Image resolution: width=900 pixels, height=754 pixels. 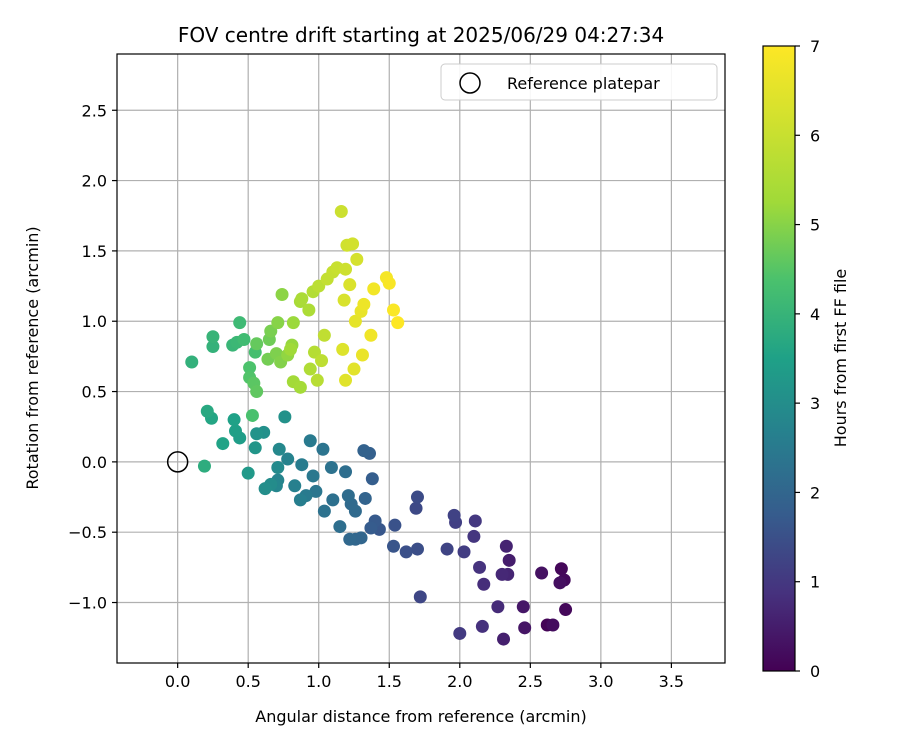 What do you see at coordinates (177, 681) in the screenshot?
I see `x-tick-label: 0.0` at bounding box center [177, 681].